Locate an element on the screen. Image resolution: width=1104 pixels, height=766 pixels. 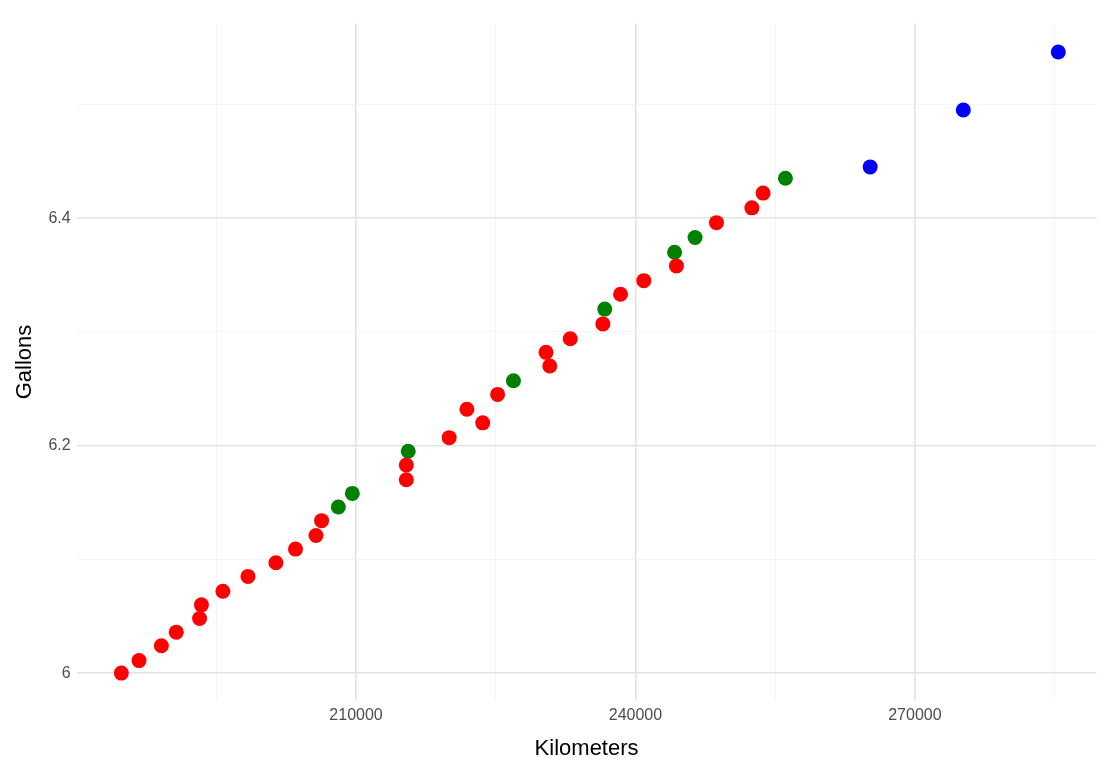
y-tick-label: 6.4 is located at coordinates (59, 217).